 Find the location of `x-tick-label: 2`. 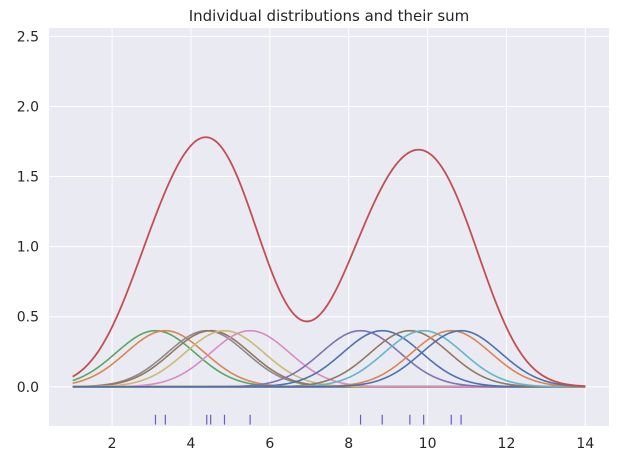

x-tick-label: 2 is located at coordinates (112, 444).